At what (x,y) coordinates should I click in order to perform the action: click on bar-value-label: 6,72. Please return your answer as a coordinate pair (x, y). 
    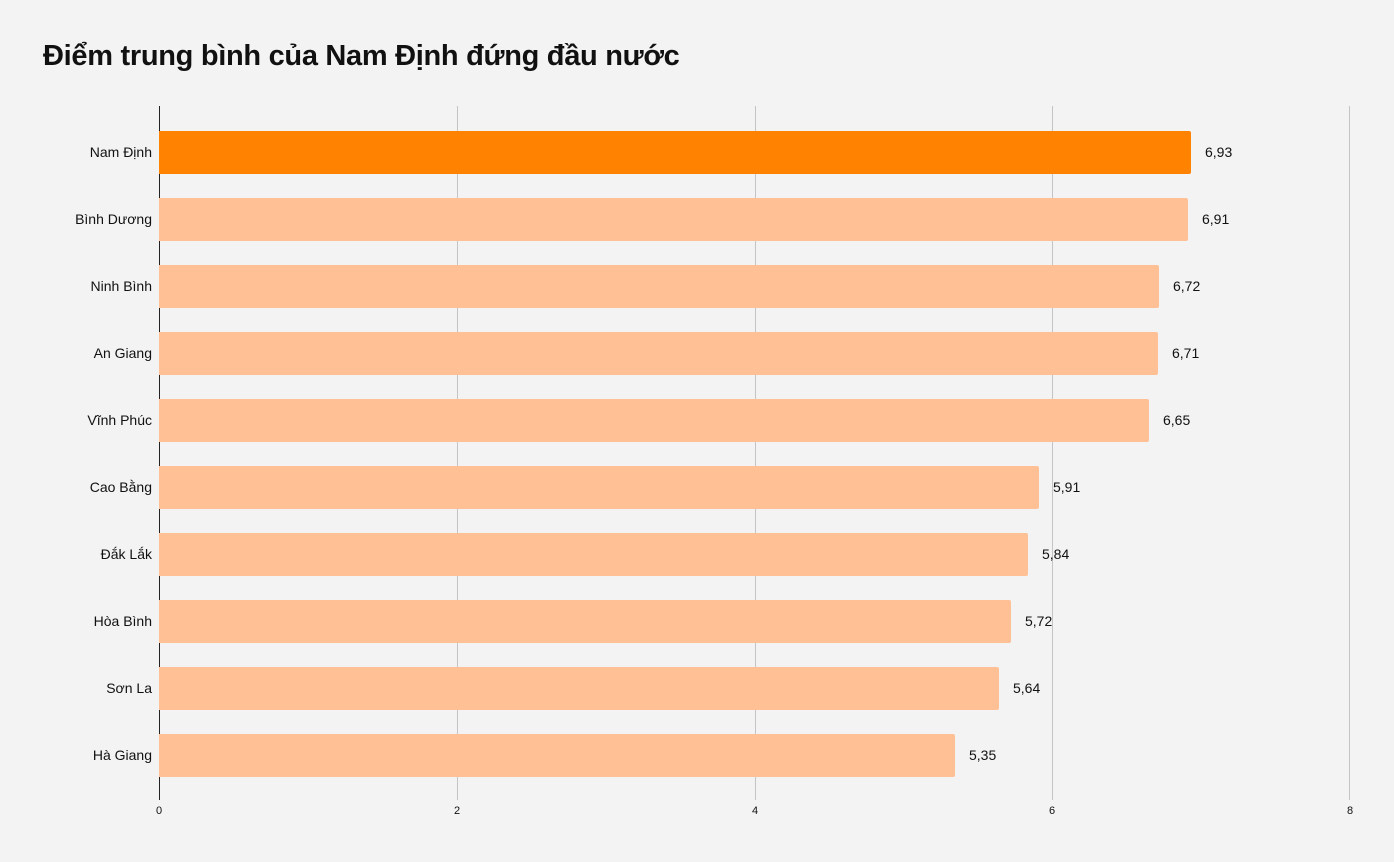
    Looking at the image, I should click on (1187, 286).